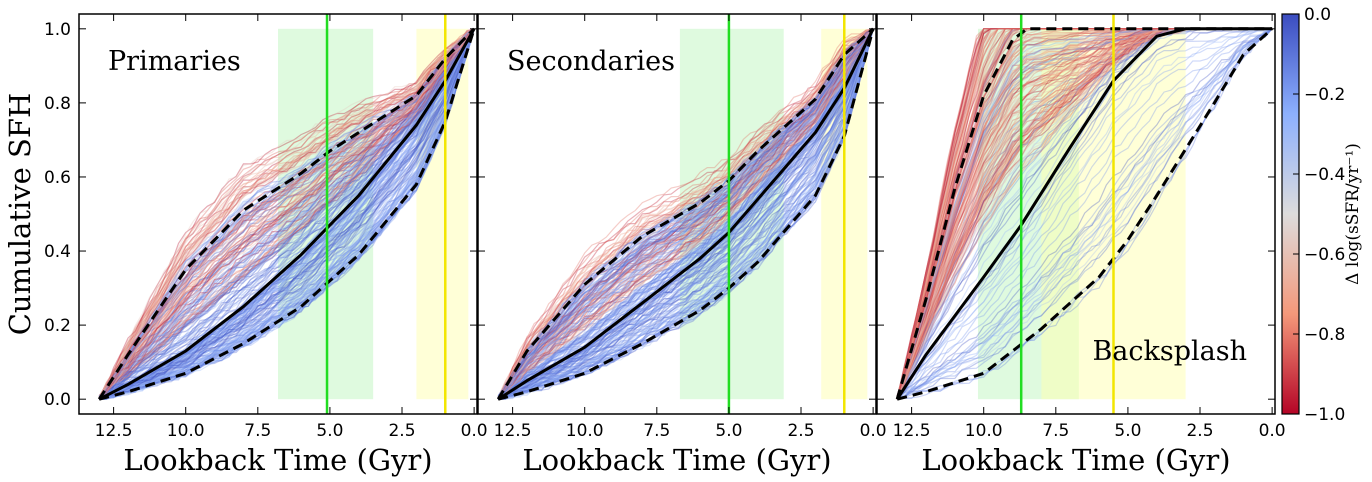  I want to click on colorbar-gradient, so click(1290, 214).